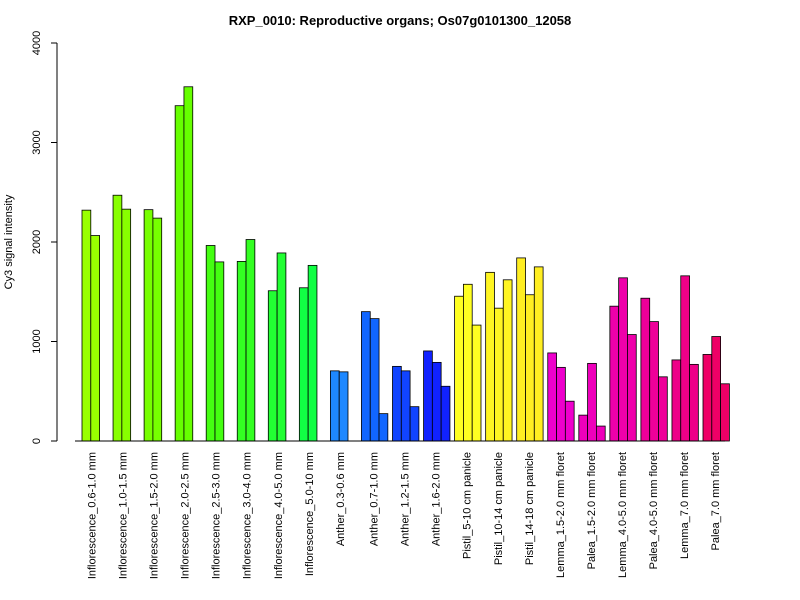 Image resolution: width=800 pixels, height=600 pixels. What do you see at coordinates (406, 499) in the screenshot?
I see `category-label: Anther_1.2-1.5 mm` at bounding box center [406, 499].